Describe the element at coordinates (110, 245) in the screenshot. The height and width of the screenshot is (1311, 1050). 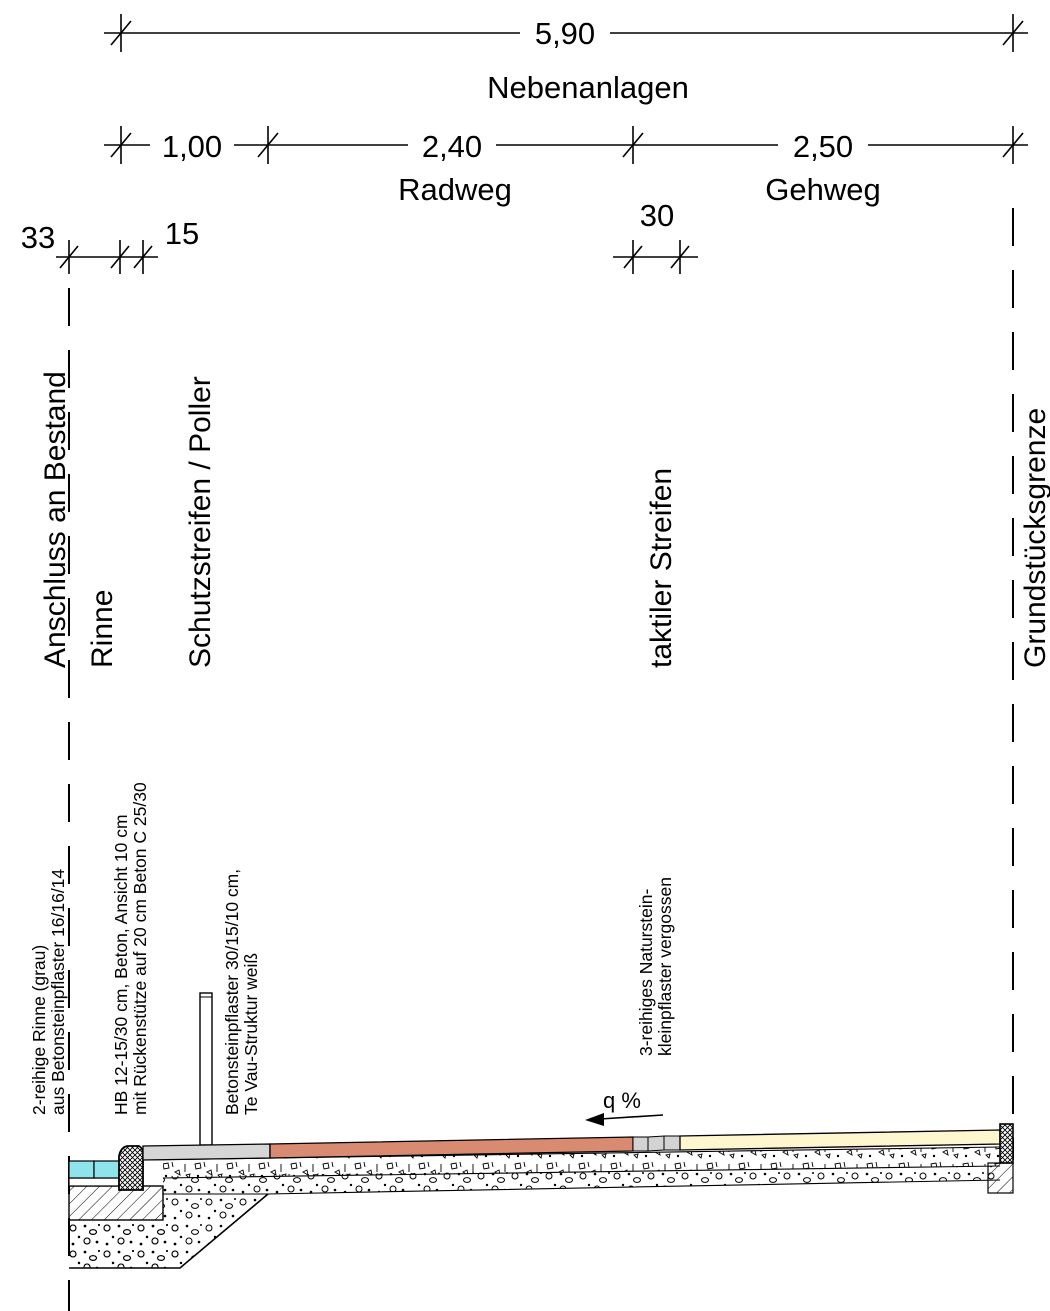
I see `gutter-curb-dimensions: 33 15` at that location.